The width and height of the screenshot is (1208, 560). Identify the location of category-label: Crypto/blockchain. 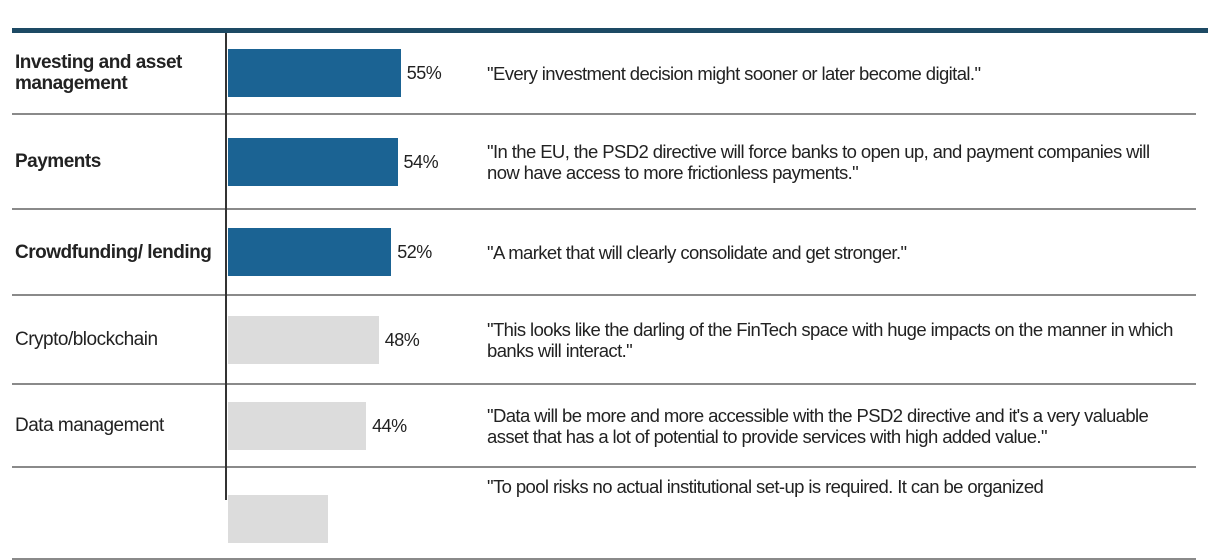
(86, 339).